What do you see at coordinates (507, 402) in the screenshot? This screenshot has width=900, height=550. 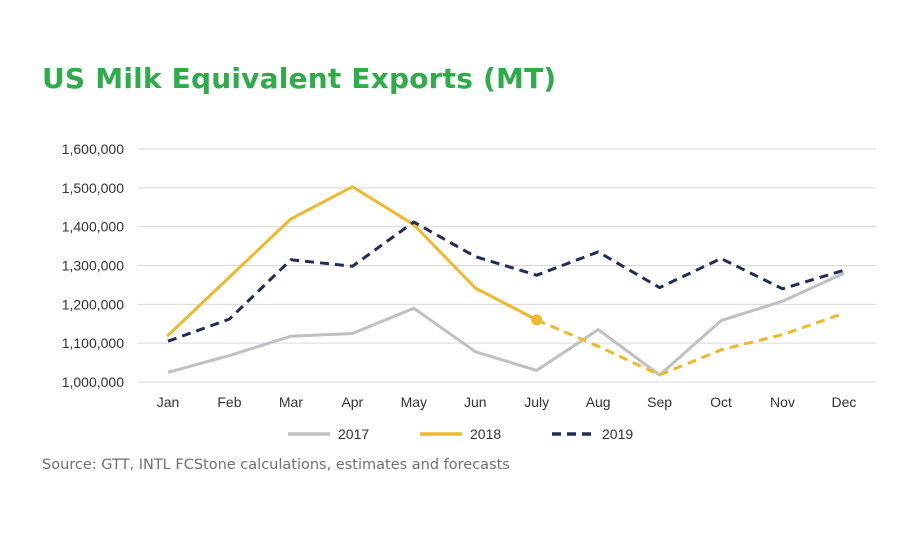 I see `x-axis-tick-labels: Jan Feb Mar Apr May Jun July Aug Sep Oct Nov Dec` at bounding box center [507, 402].